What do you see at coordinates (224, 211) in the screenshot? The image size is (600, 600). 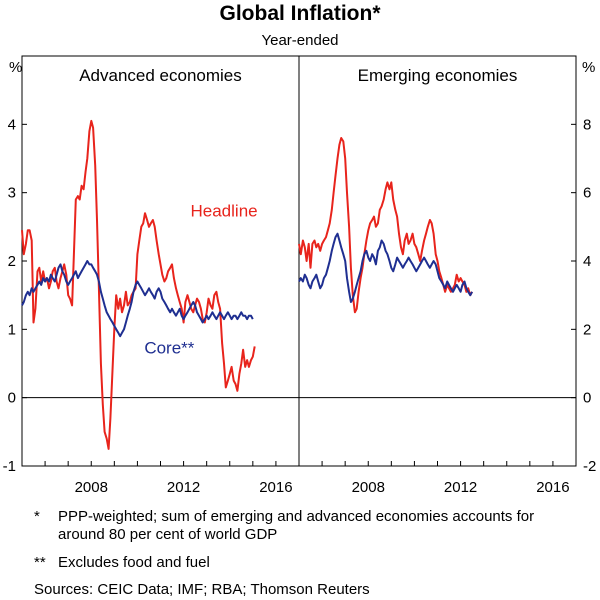 I see `headline-label: Headline` at bounding box center [224, 211].